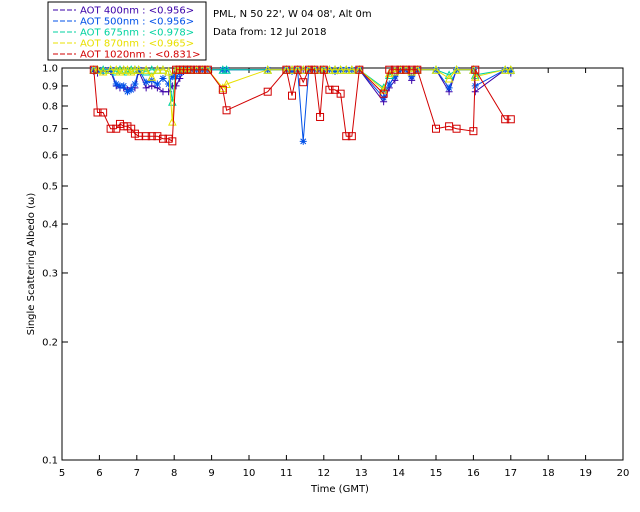 Image resolution: width=640 pixels, height=512 pixels. I want to click on legend-entry: AOT 500nm : <0.956>, so click(137, 22).